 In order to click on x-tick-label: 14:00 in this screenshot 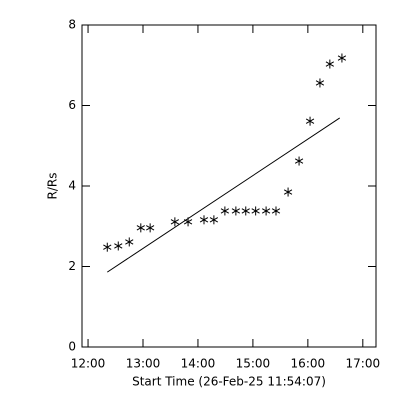, I will do `click(198, 364)`.